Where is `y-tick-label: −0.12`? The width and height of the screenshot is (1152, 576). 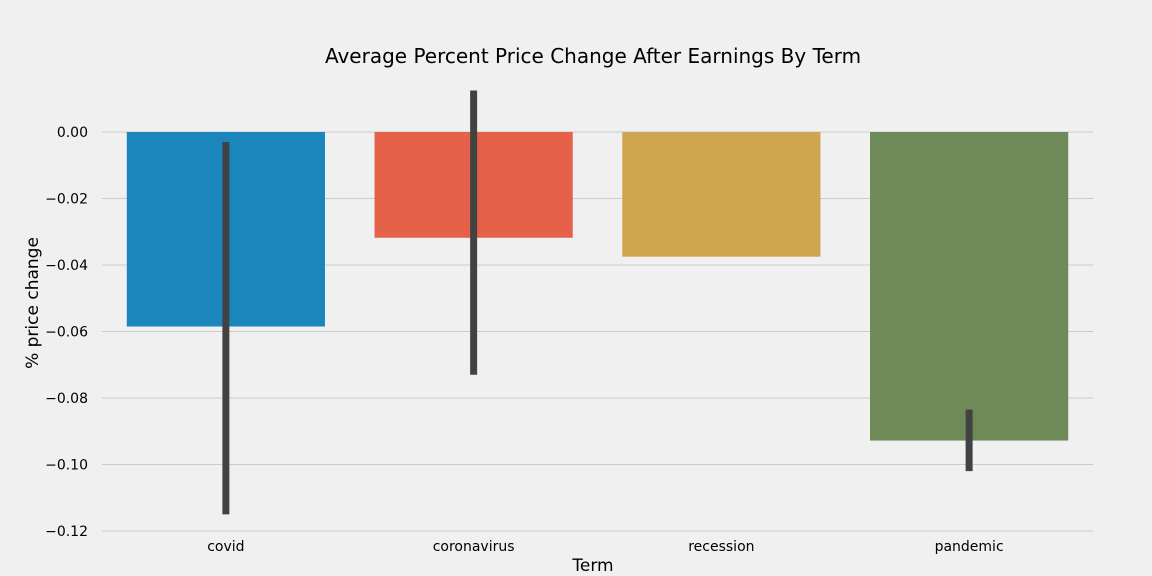
y-tick-label: −0.12 is located at coordinates (66, 532).